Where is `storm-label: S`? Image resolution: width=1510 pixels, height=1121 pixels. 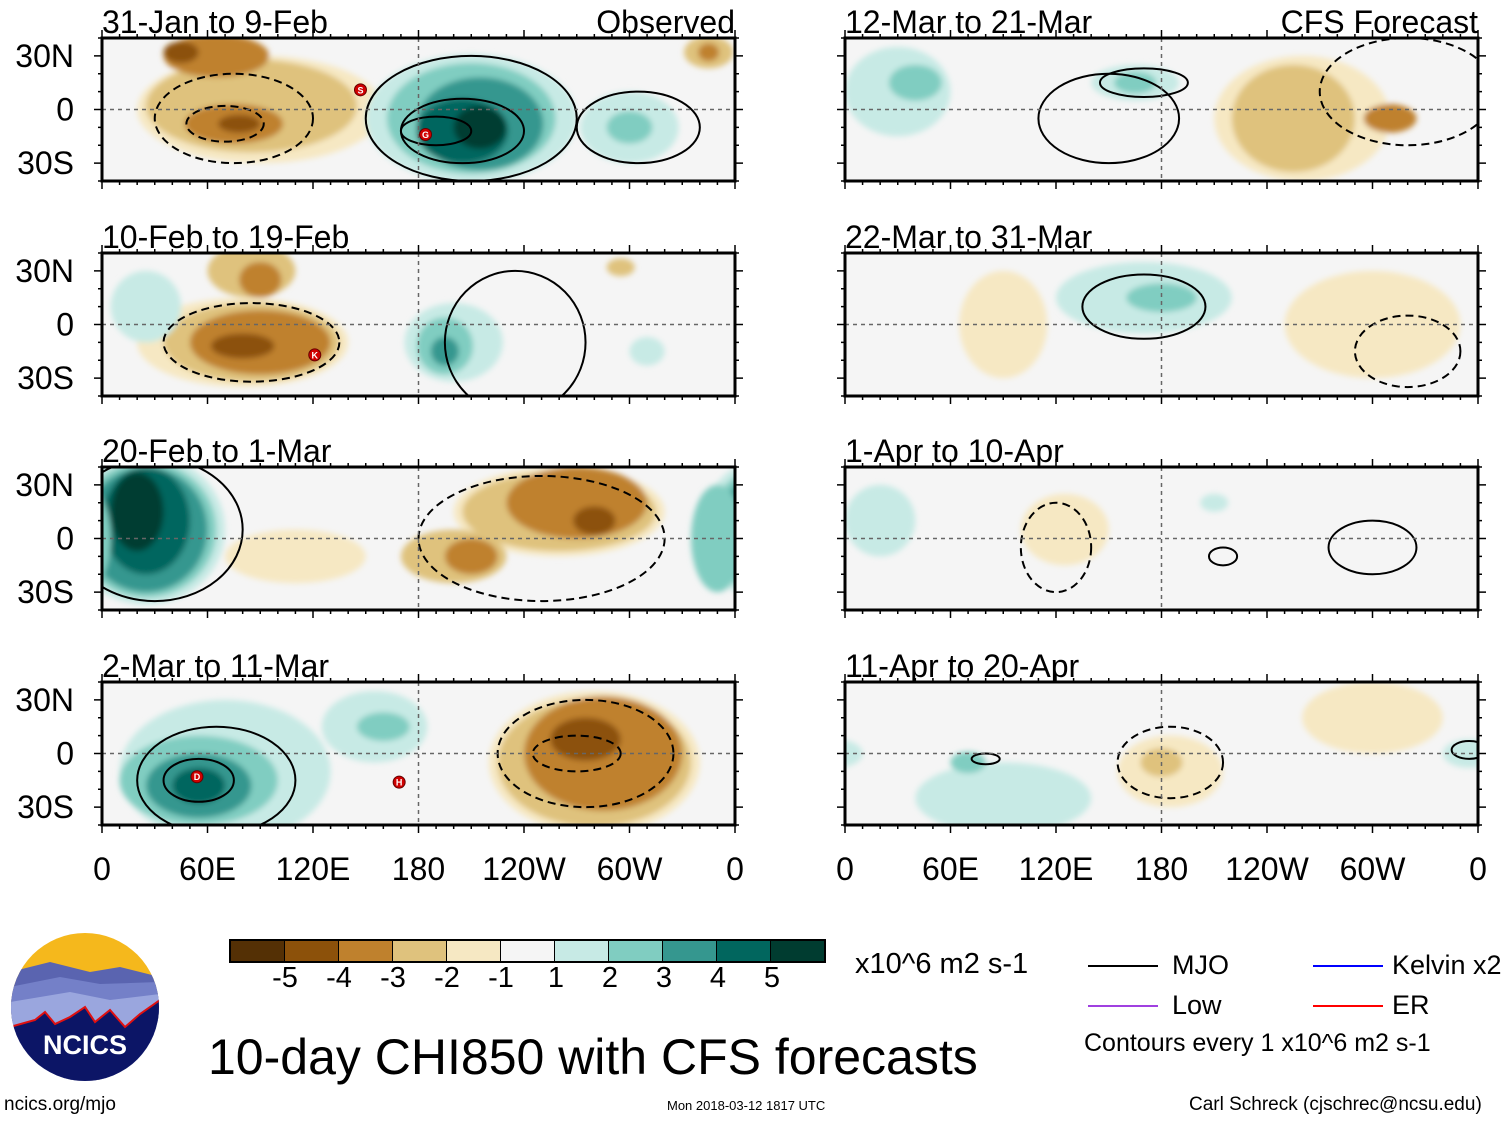
storm-label: S is located at coordinates (360, 90).